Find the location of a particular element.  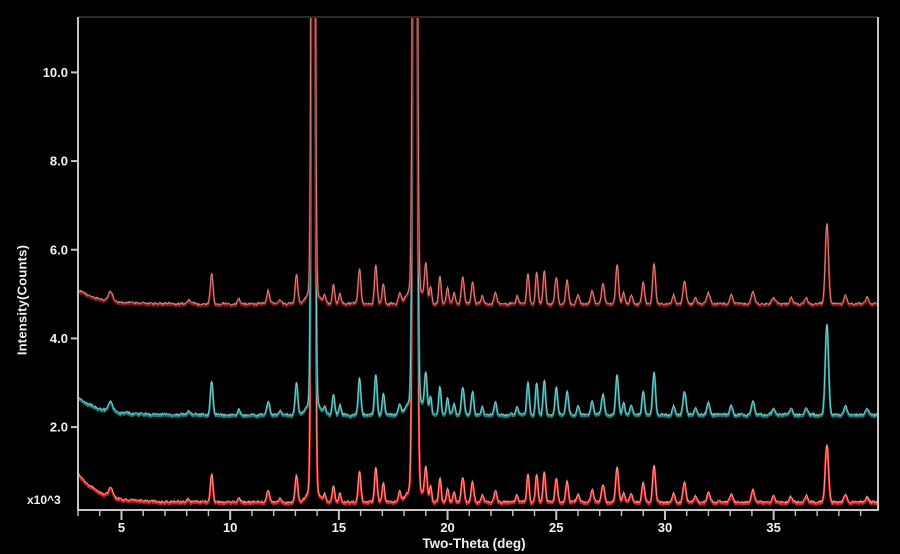

x-tick-label: 5 is located at coordinates (121, 527).